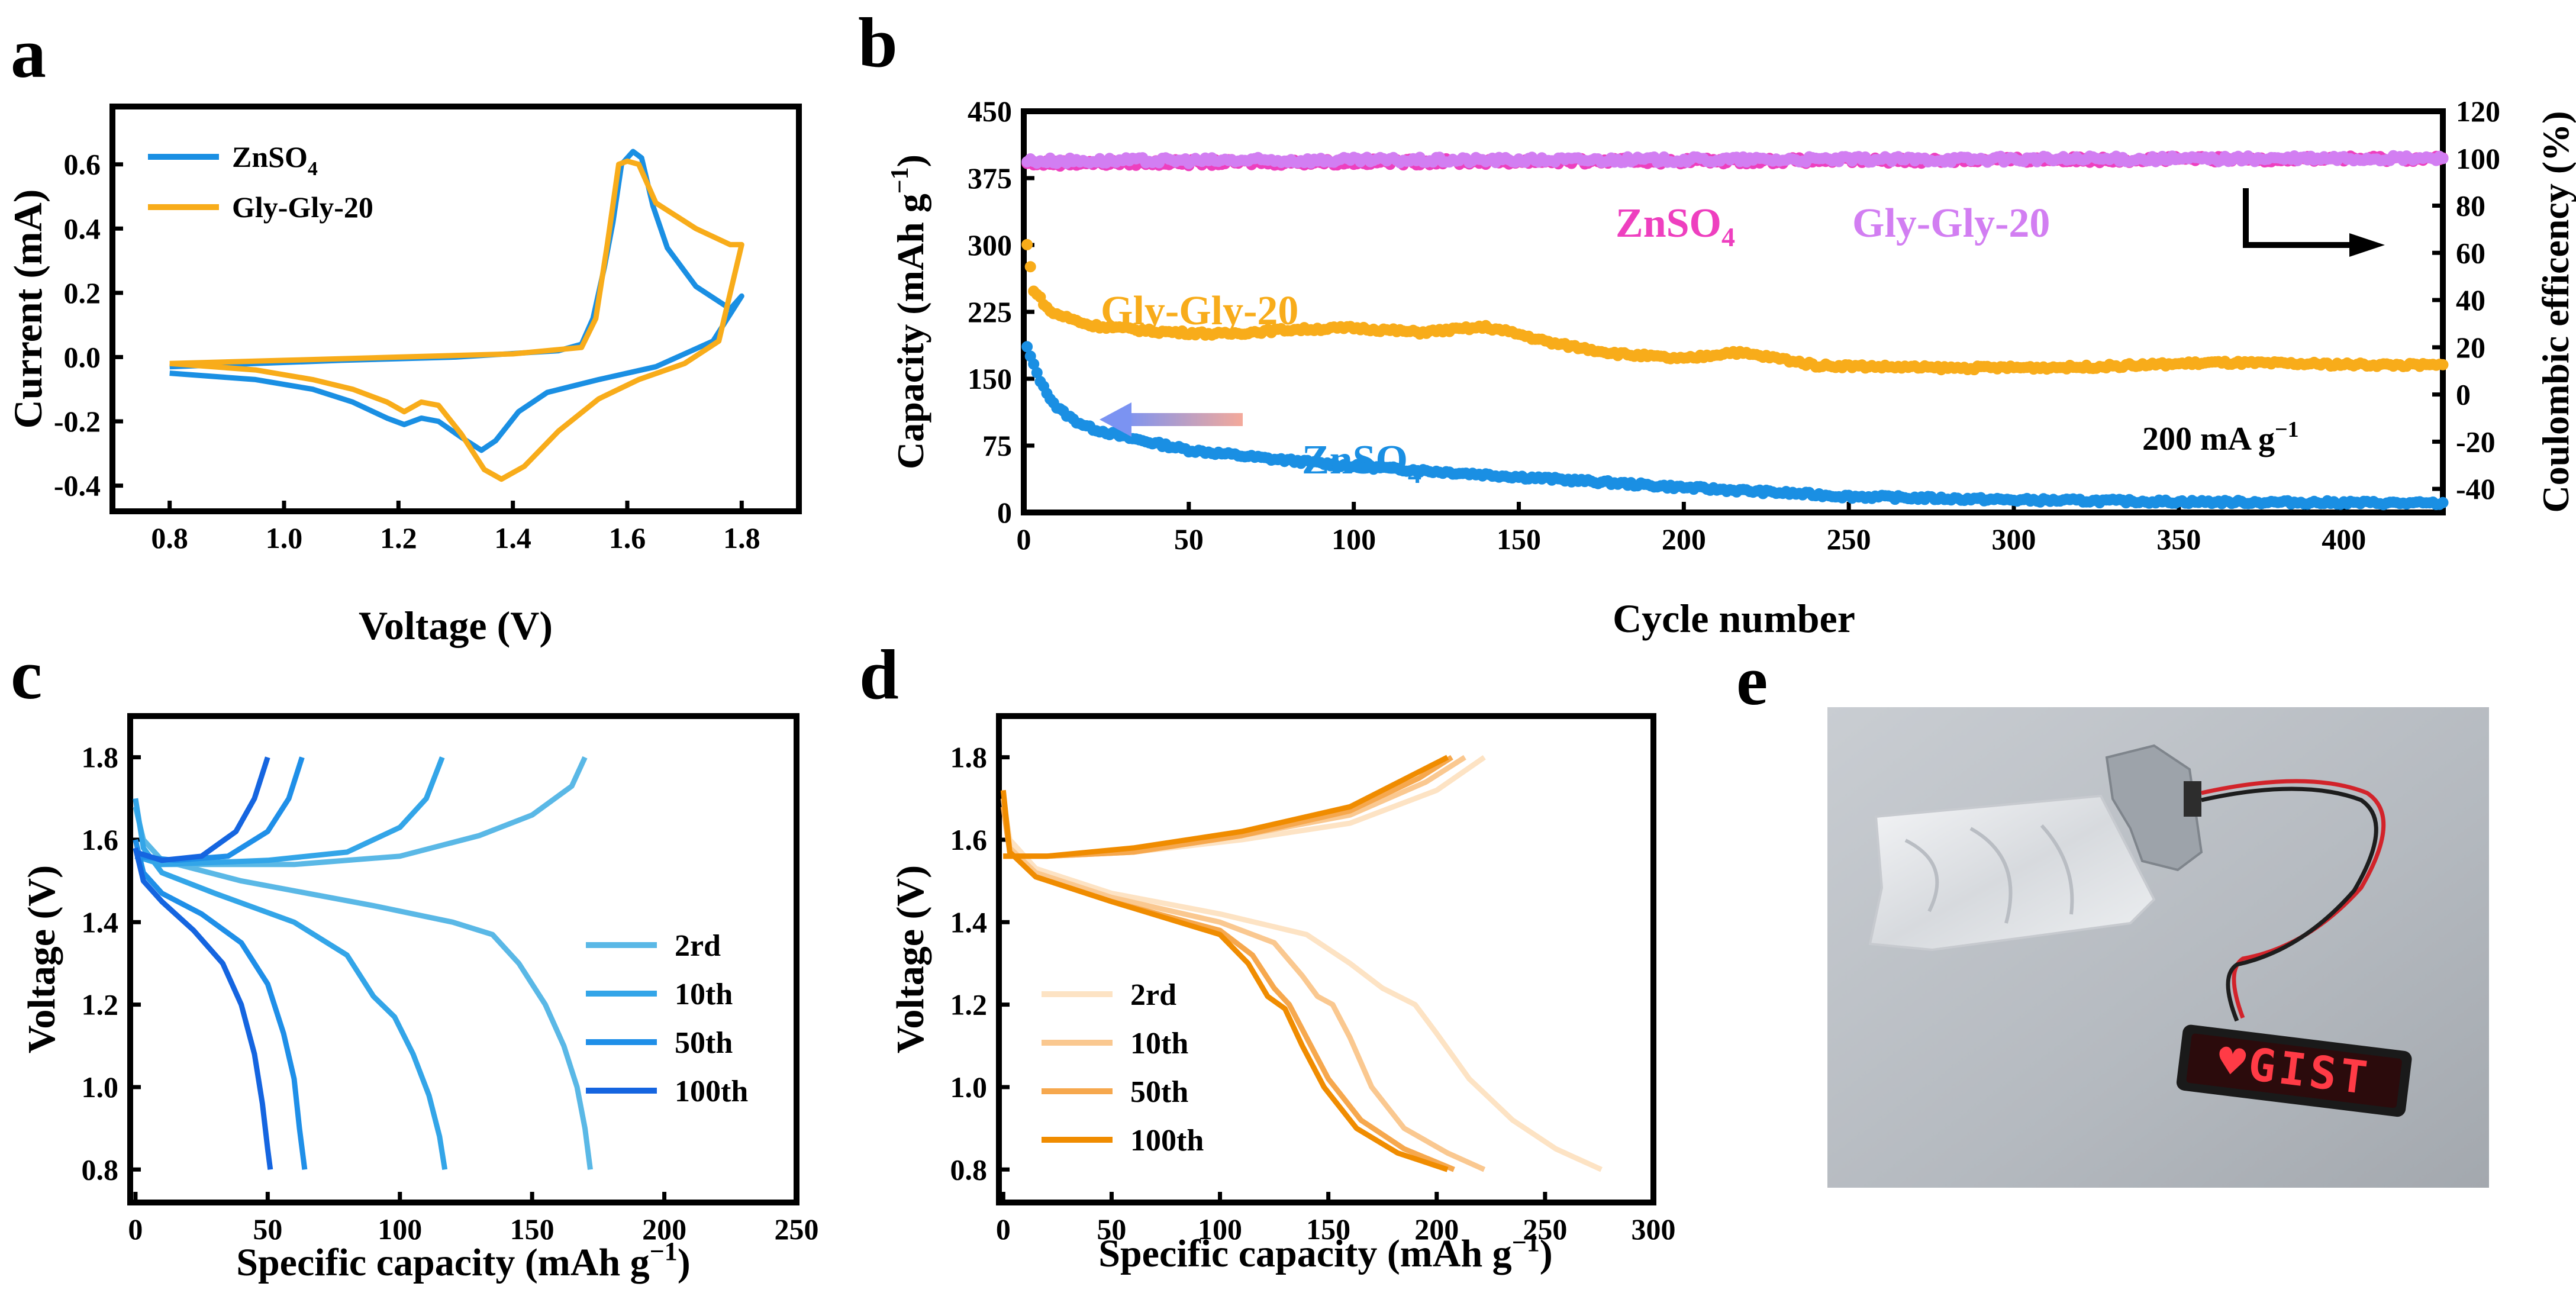 Image resolution: width=2576 pixels, height=1296 pixels. I want to click on wire-black, so click(2289, 904).